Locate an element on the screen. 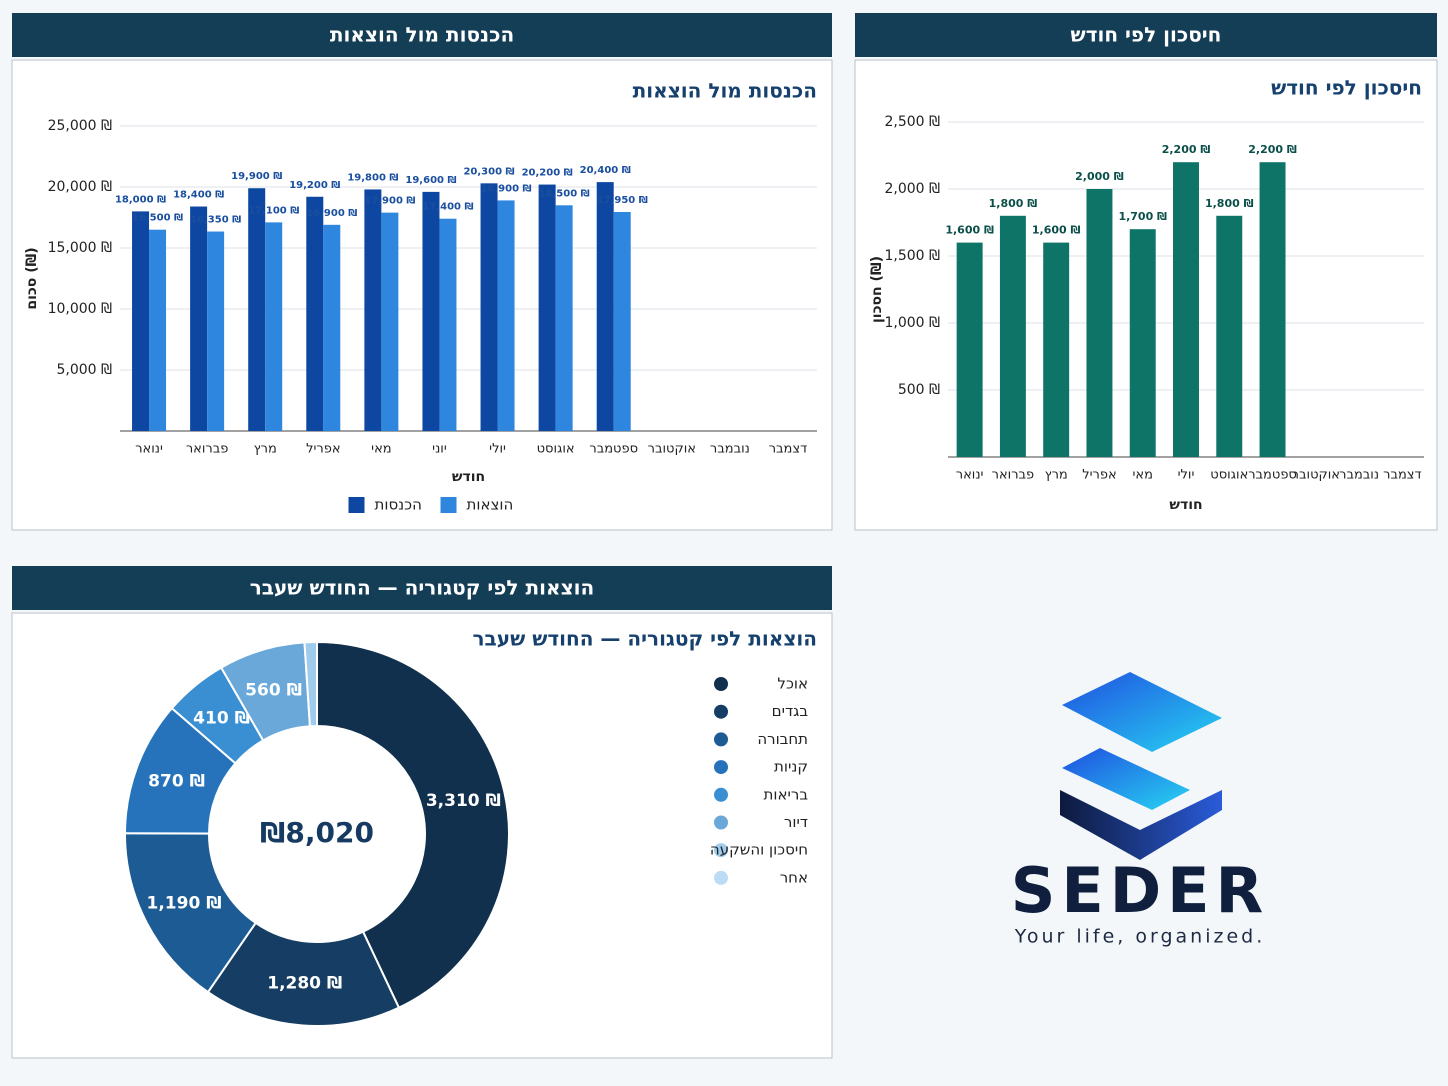 Image resolution: width=1448 pixels, height=1086 pixels. y-tick-label: 1,000 ₪ is located at coordinates (912, 323).